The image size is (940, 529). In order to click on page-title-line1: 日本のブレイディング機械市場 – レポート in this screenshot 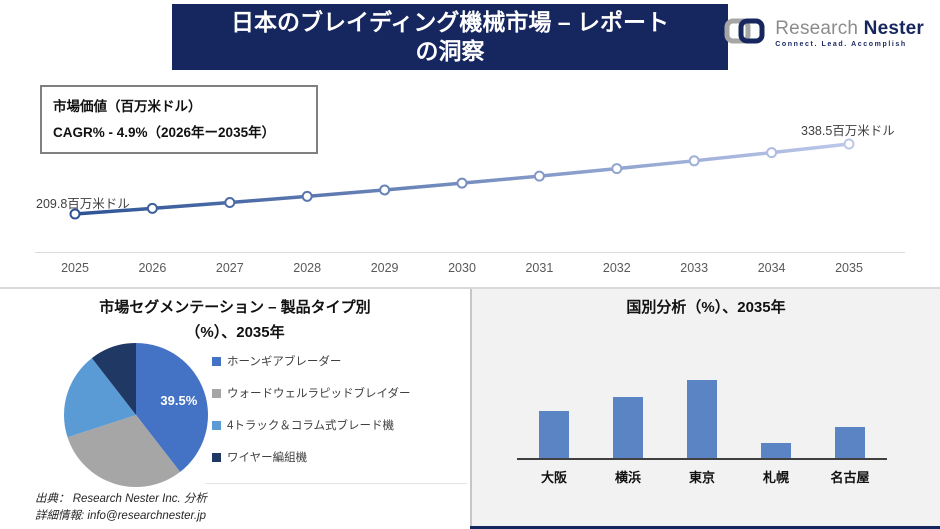, I will do `click(450, 21)`.